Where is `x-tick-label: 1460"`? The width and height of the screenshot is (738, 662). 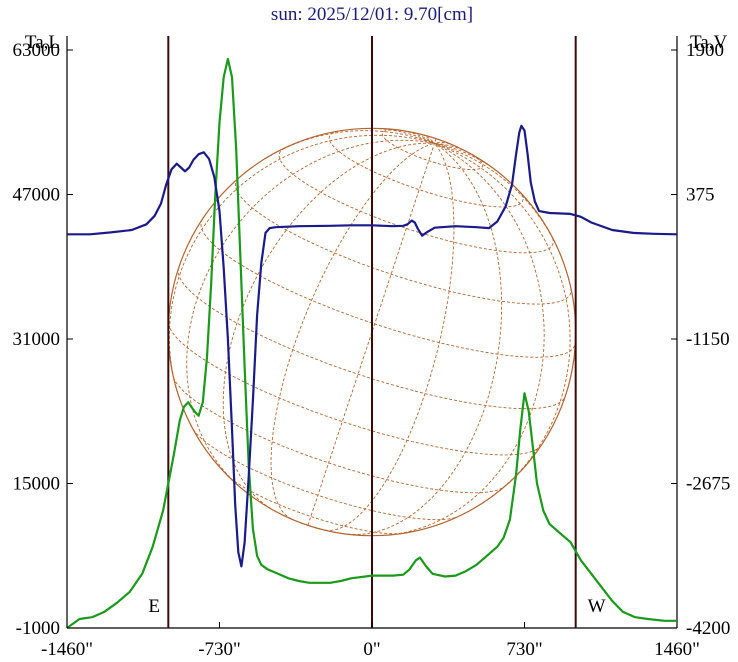
x-tick-label: 1460" is located at coordinates (677, 649).